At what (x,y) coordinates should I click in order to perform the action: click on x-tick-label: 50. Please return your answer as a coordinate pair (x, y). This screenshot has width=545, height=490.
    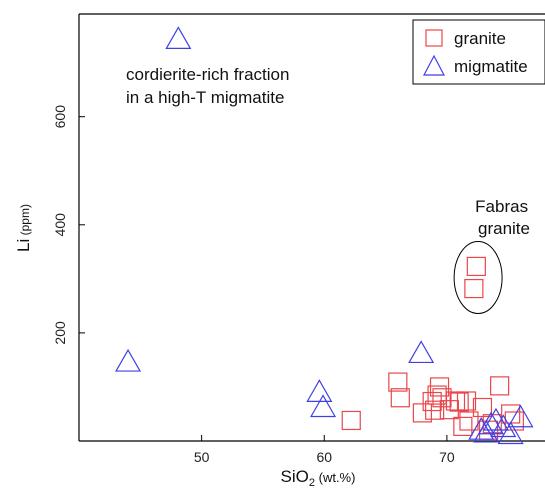
    Looking at the image, I should click on (202, 457).